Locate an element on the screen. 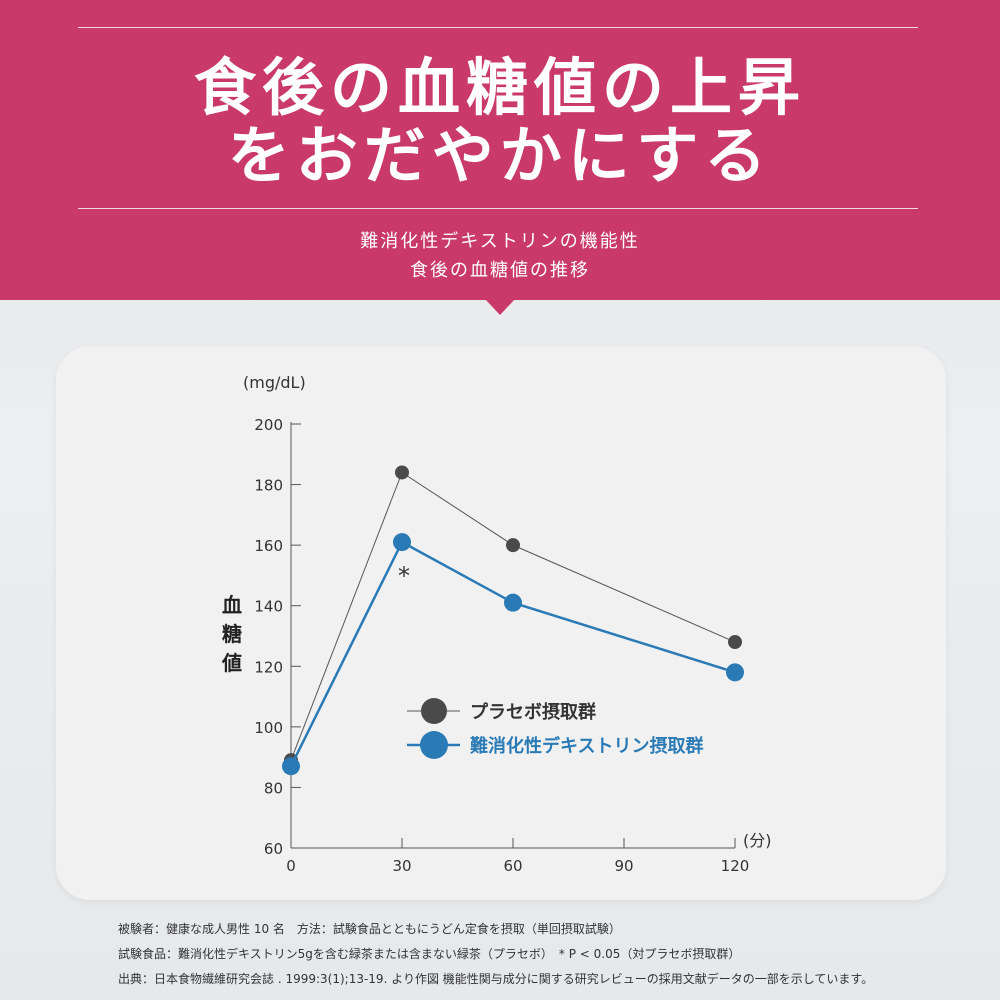 The height and width of the screenshot is (1000, 1000). y-tick-label: 100 is located at coordinates (268, 728).